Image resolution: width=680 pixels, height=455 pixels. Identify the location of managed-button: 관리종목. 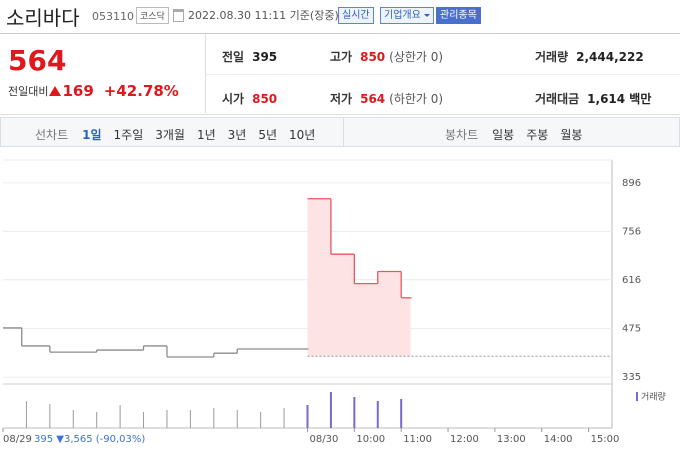
(458, 15).